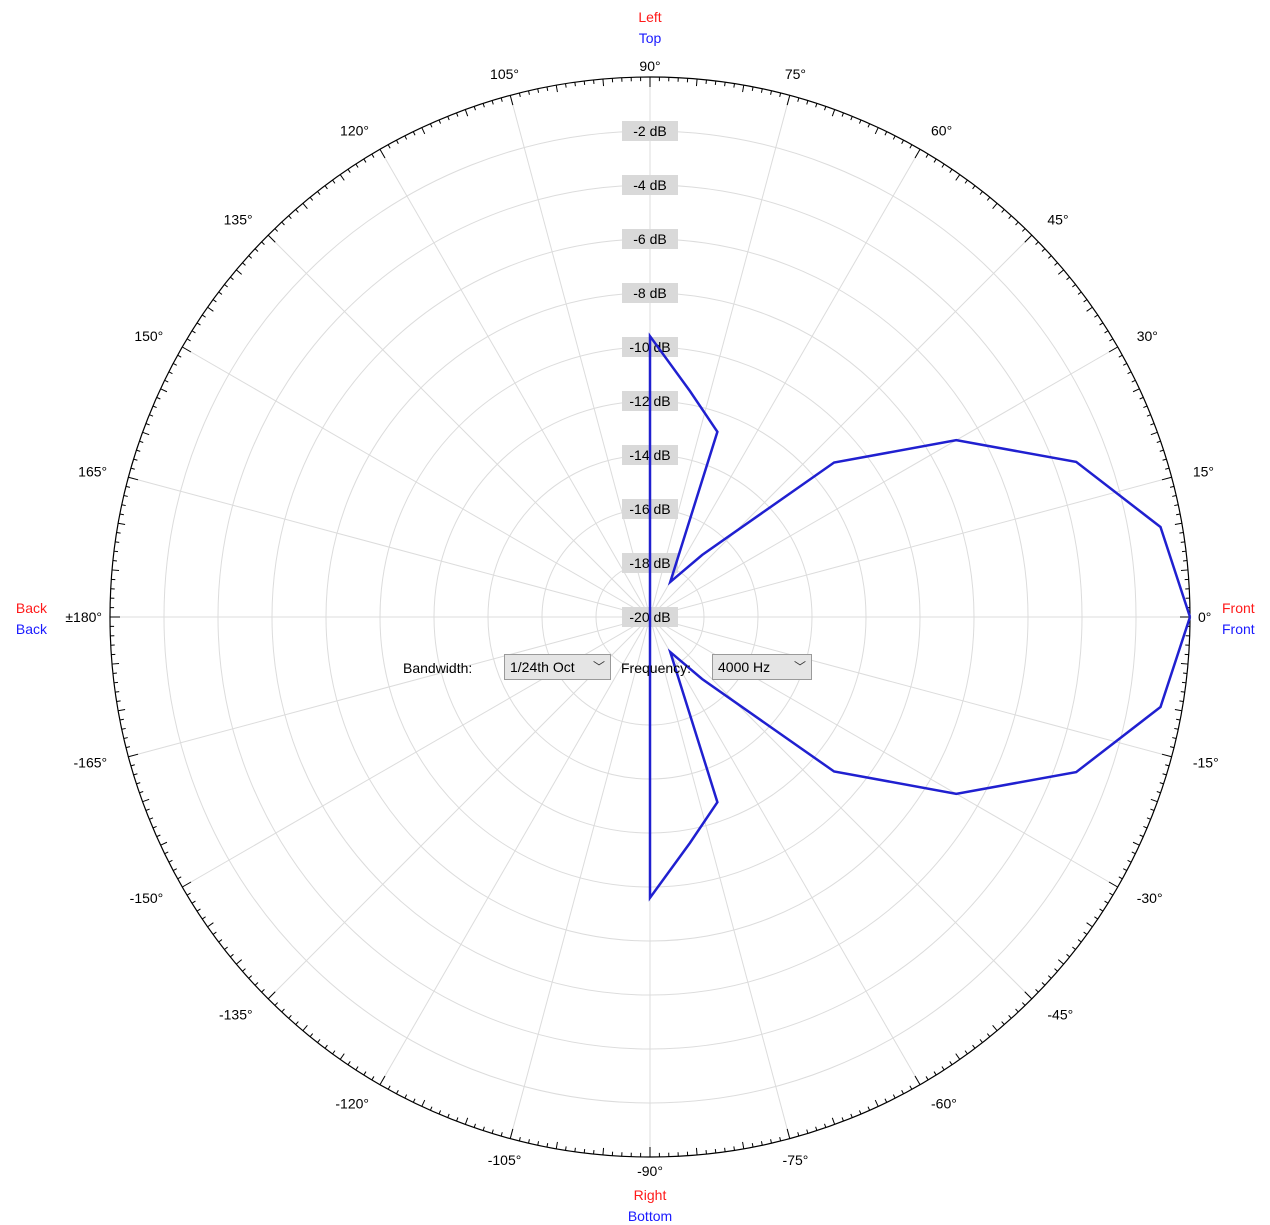  Describe the element at coordinates (649, 185) in the screenshot. I see `radial-label: -4 dB` at that location.